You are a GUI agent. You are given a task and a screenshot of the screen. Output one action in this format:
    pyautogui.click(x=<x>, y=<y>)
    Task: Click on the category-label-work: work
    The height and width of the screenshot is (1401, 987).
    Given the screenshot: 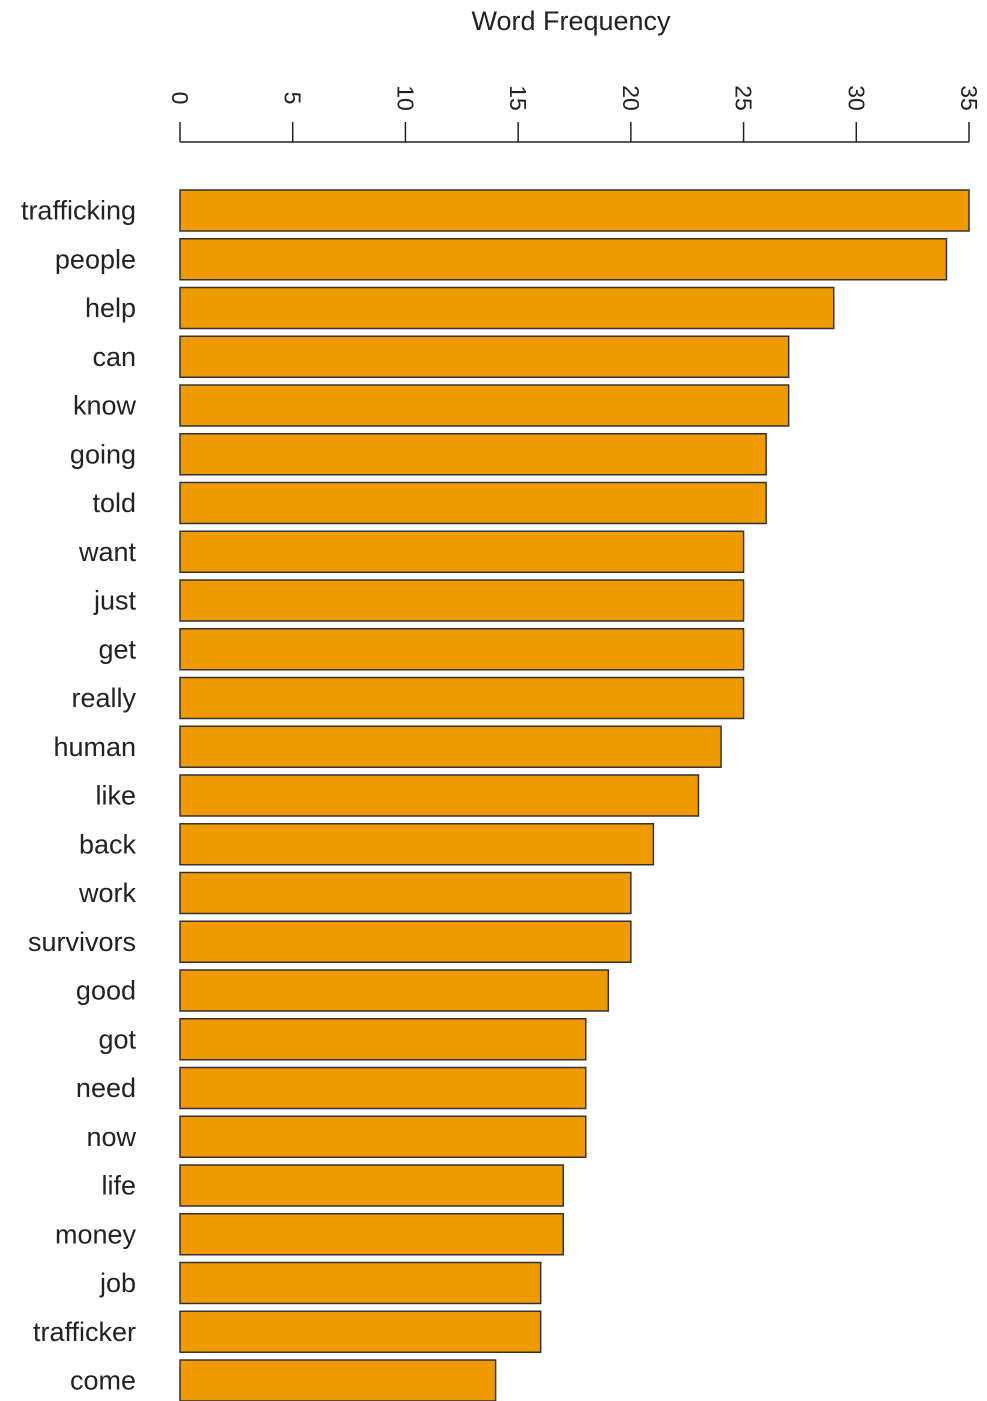 What is the action you would take?
    pyautogui.click(x=107, y=893)
    